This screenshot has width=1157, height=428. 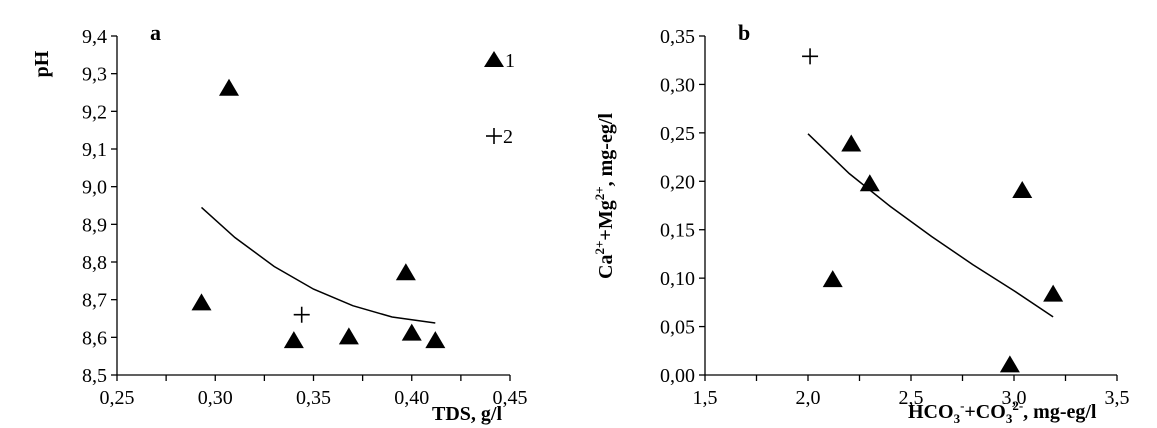 What do you see at coordinates (94, 301) in the screenshot?
I see `y-tick-label: 8,7` at bounding box center [94, 301].